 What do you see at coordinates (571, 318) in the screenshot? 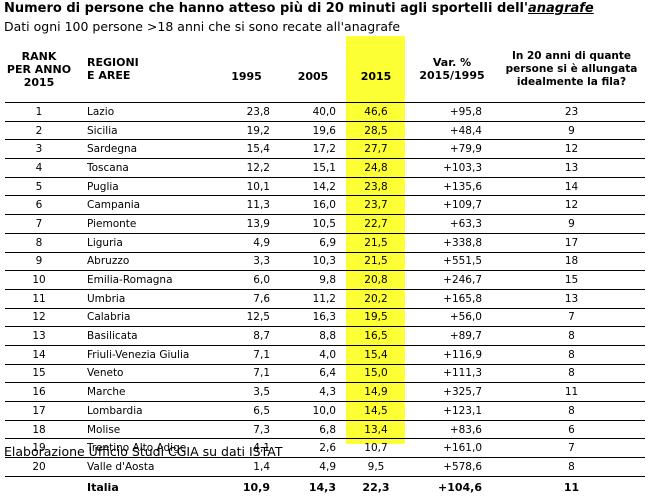
I see `people-cell: 7` at bounding box center [571, 318].